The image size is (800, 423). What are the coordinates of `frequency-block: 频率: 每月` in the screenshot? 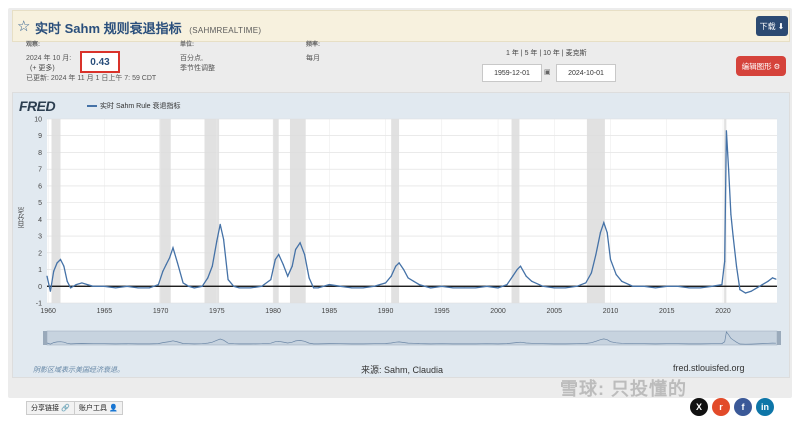 It's located at (313, 52).